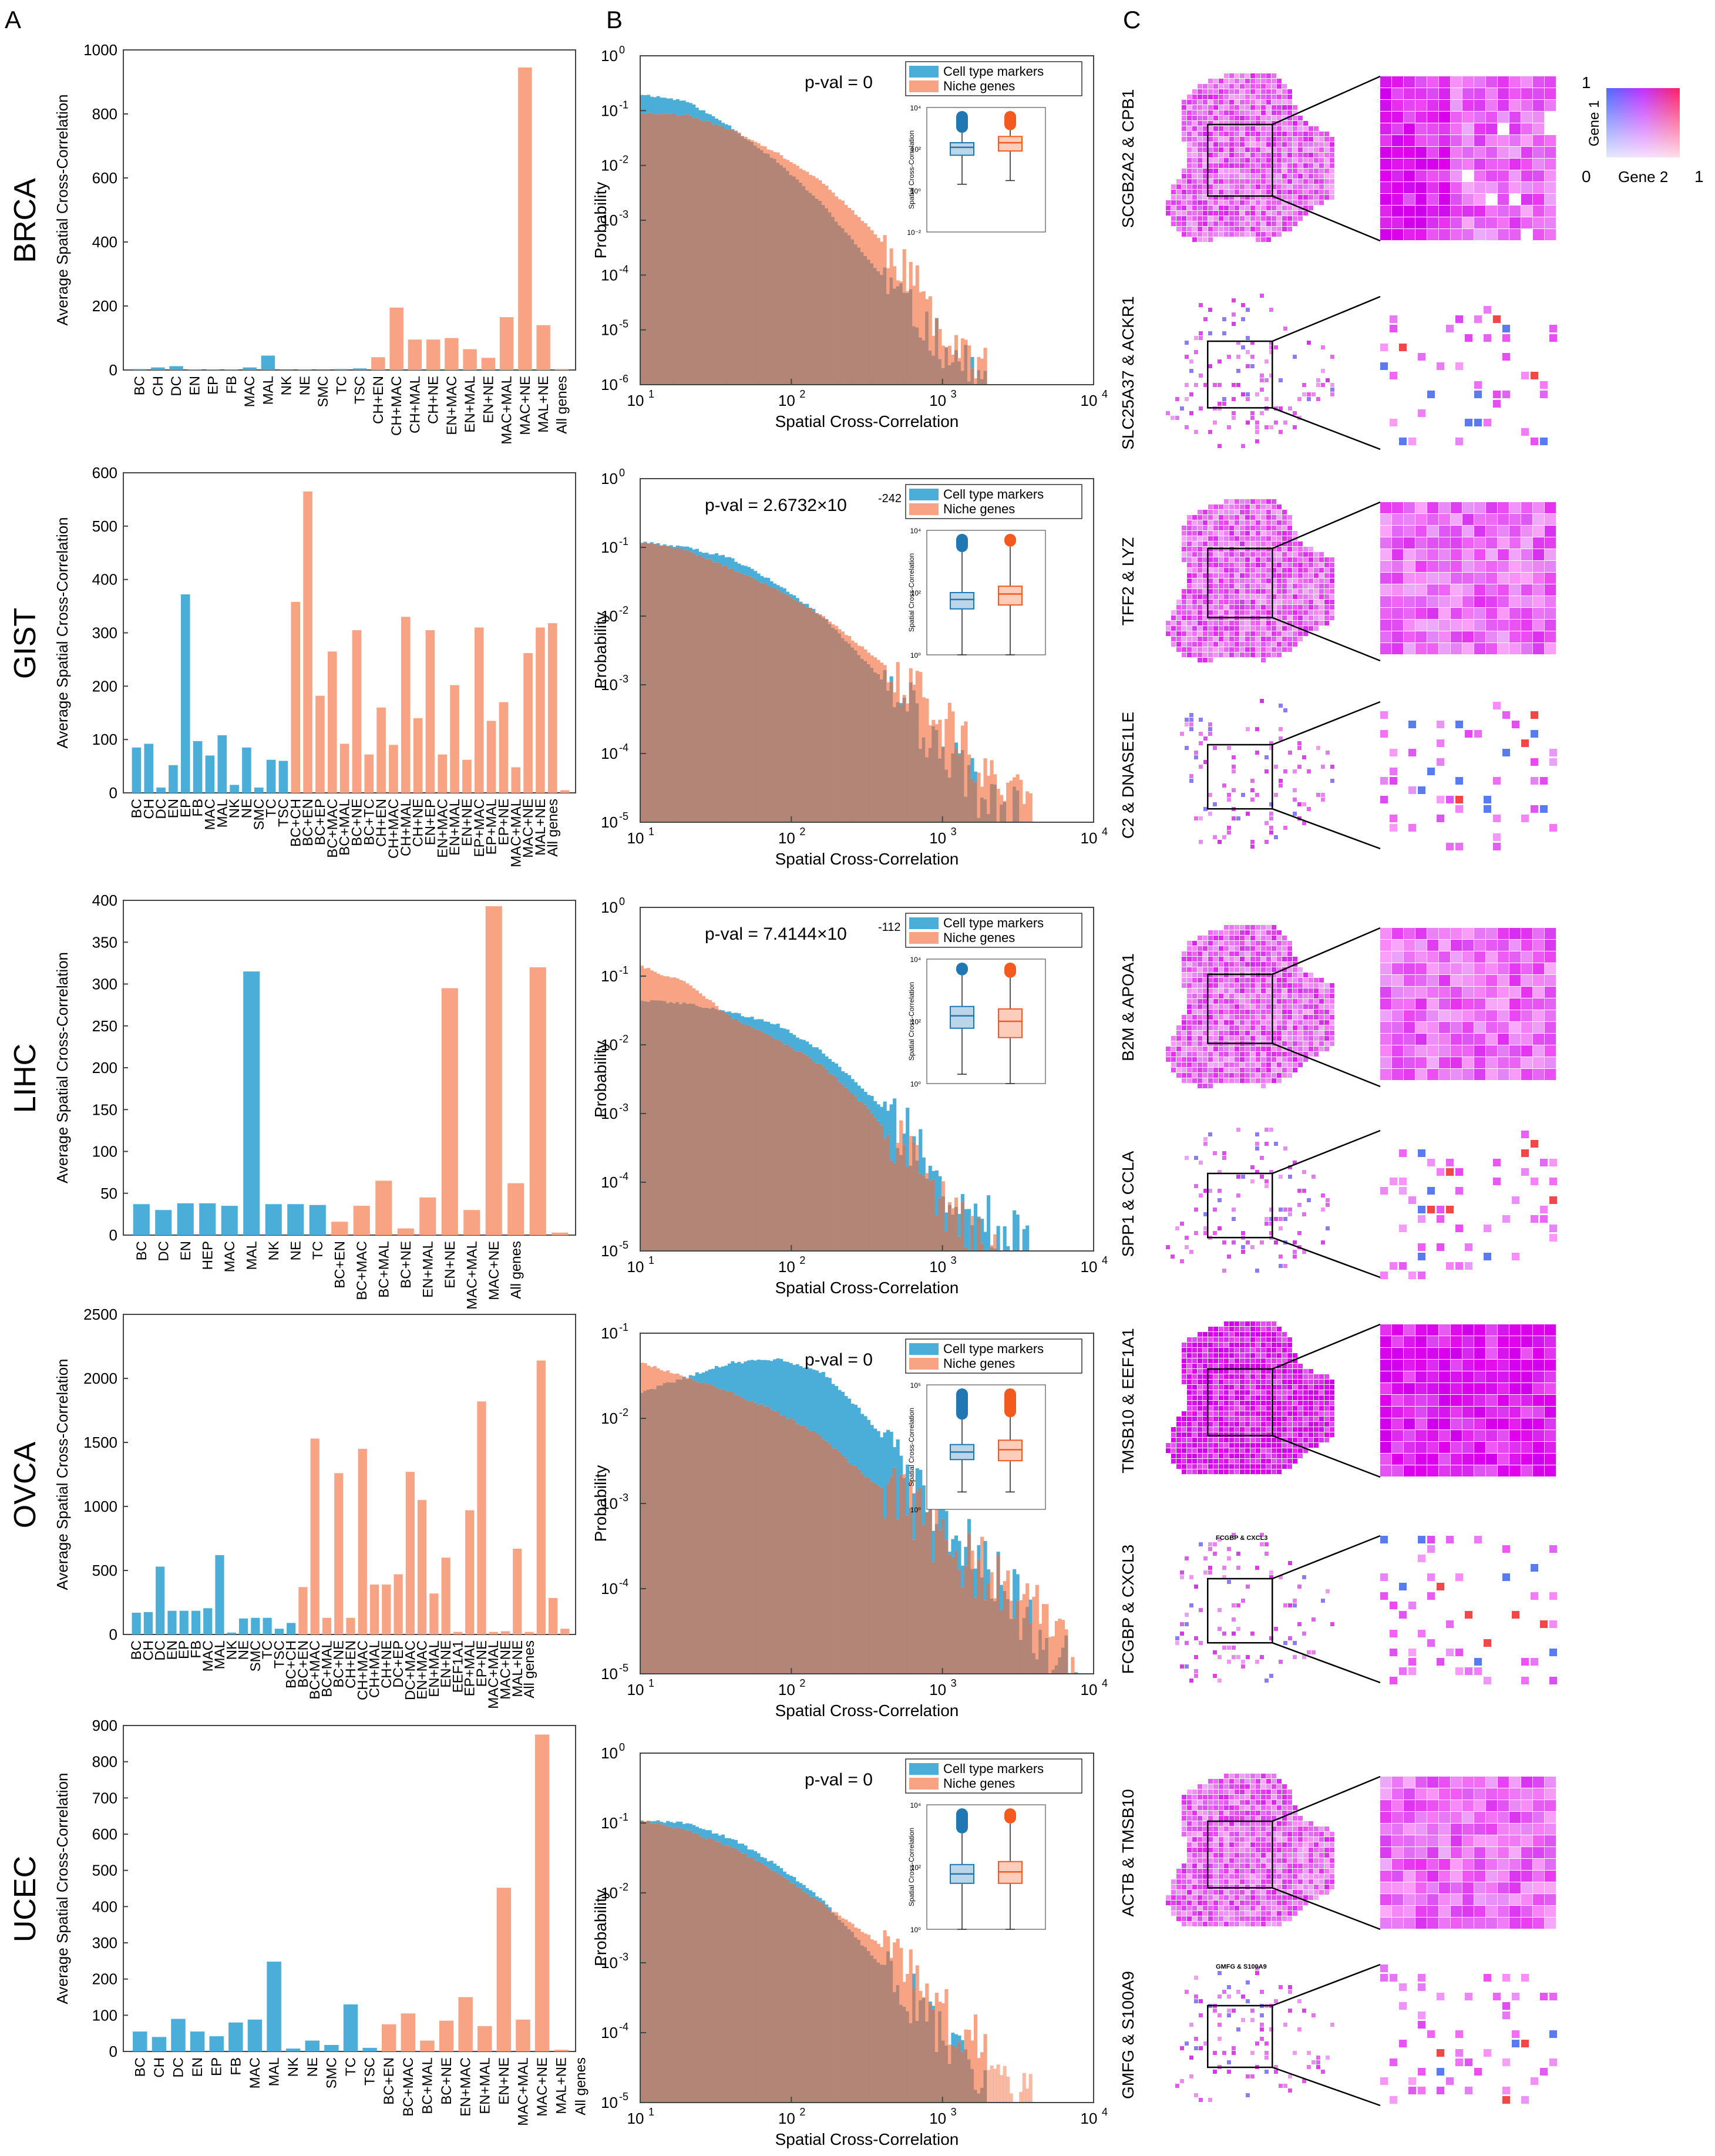 The height and width of the screenshot is (2156, 1715). What do you see at coordinates (345, 827) in the screenshot?
I see `category-label: BC+MAL` at bounding box center [345, 827].